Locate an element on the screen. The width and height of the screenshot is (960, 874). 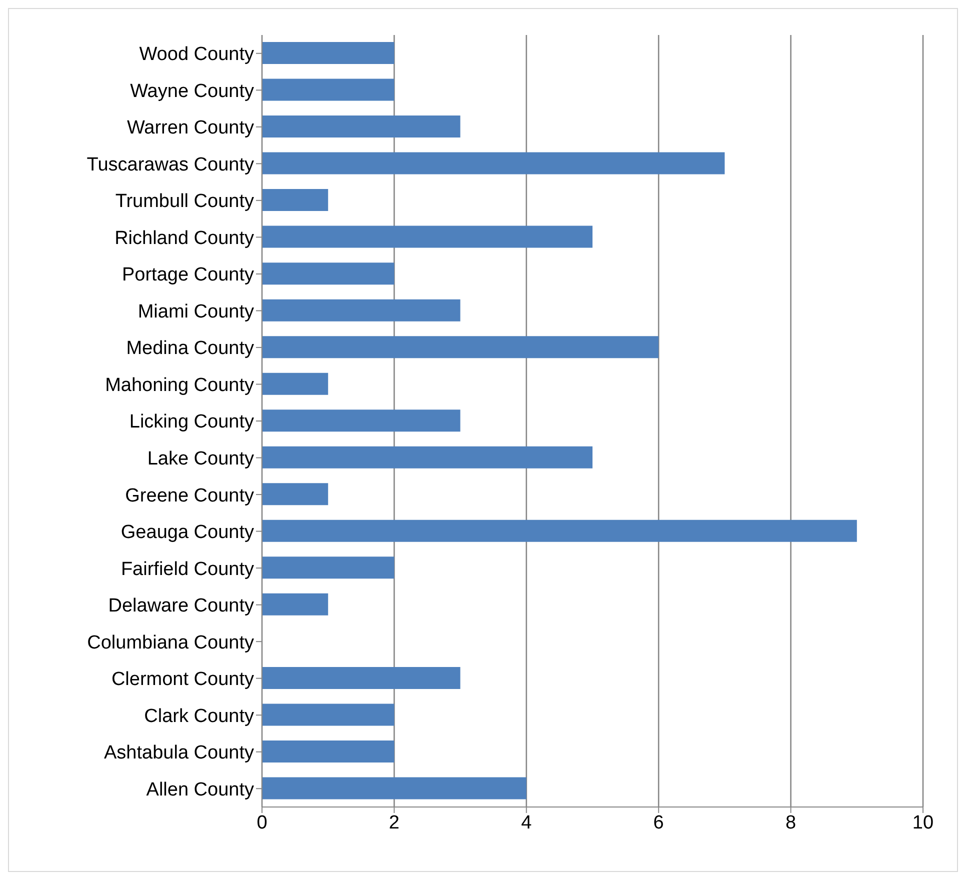
x-tick-label: 8 is located at coordinates (791, 823).